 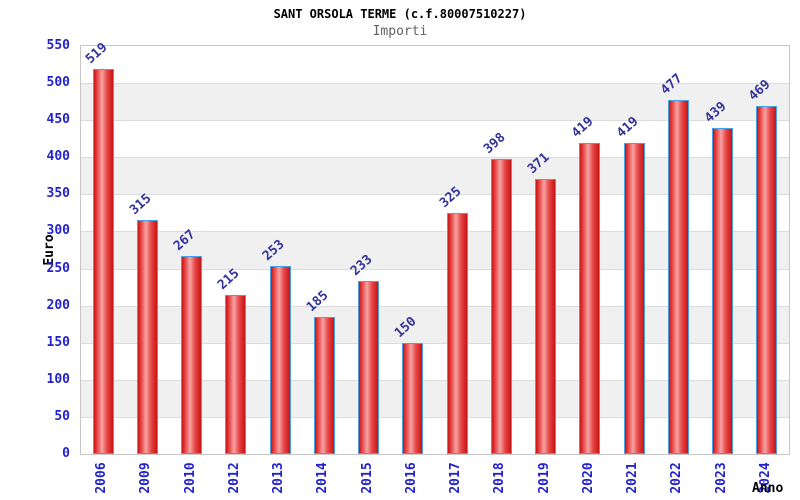 What do you see at coordinates (49, 250) in the screenshot?
I see `y-axis-title: Euro` at bounding box center [49, 250].